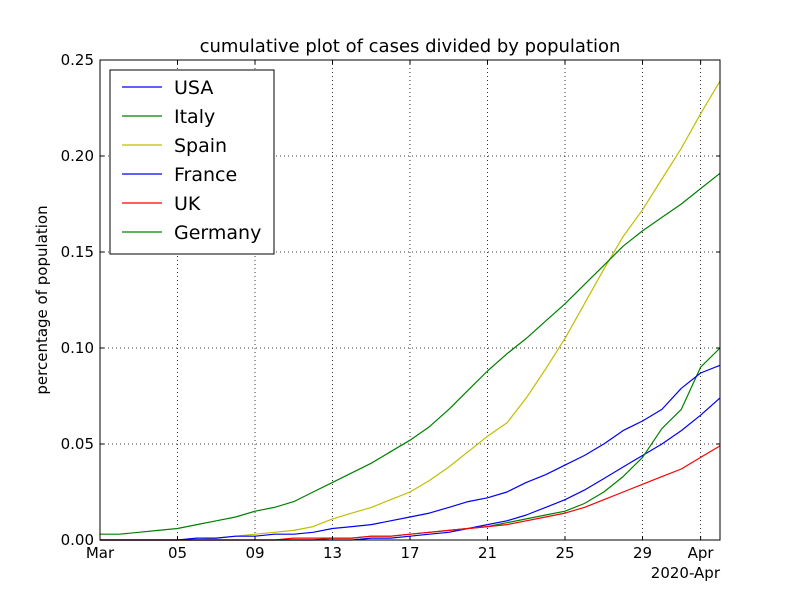 The height and width of the screenshot is (600, 800). I want to click on legend-box, so click(192, 162).